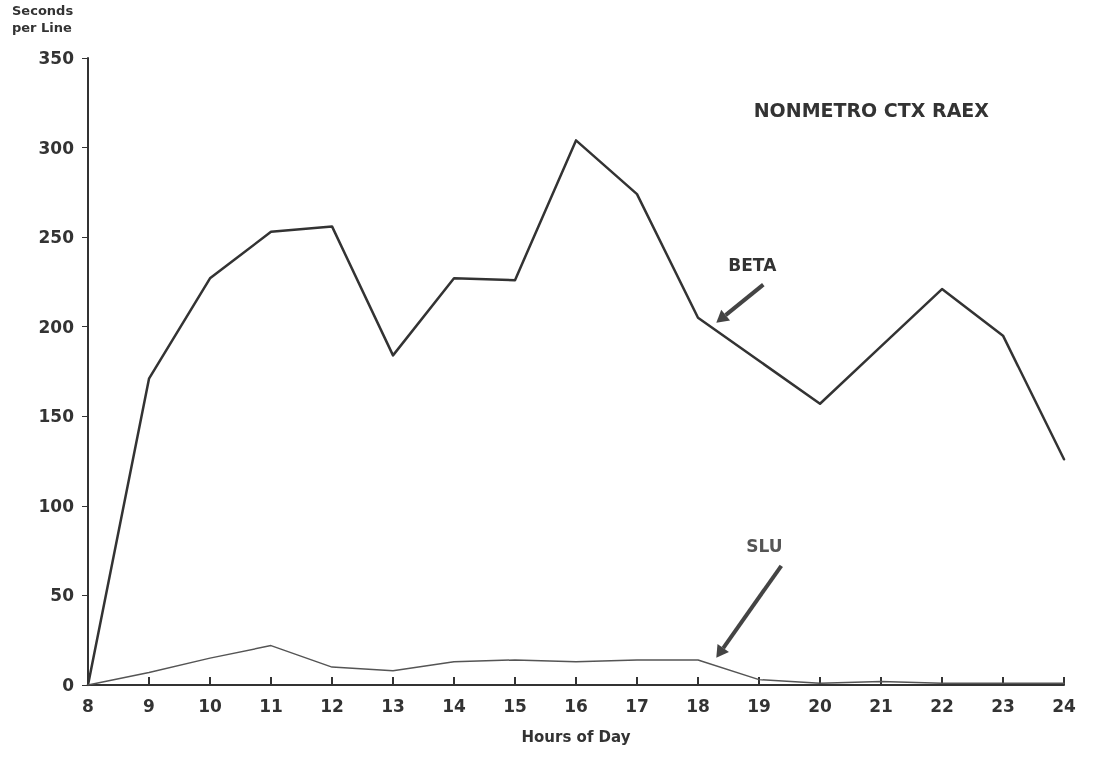 The height and width of the screenshot is (774, 1094). I want to click on y-tick-label: 200, so click(56, 326).